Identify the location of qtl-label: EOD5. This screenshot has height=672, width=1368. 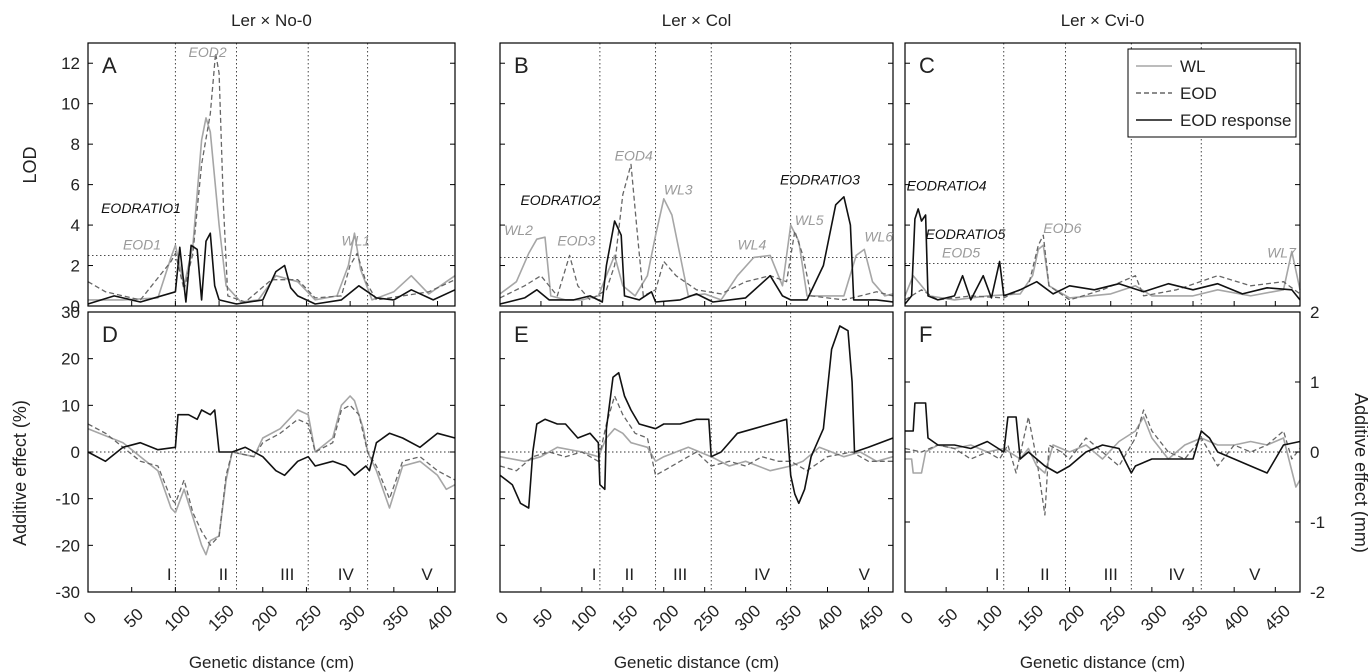
(961, 252).